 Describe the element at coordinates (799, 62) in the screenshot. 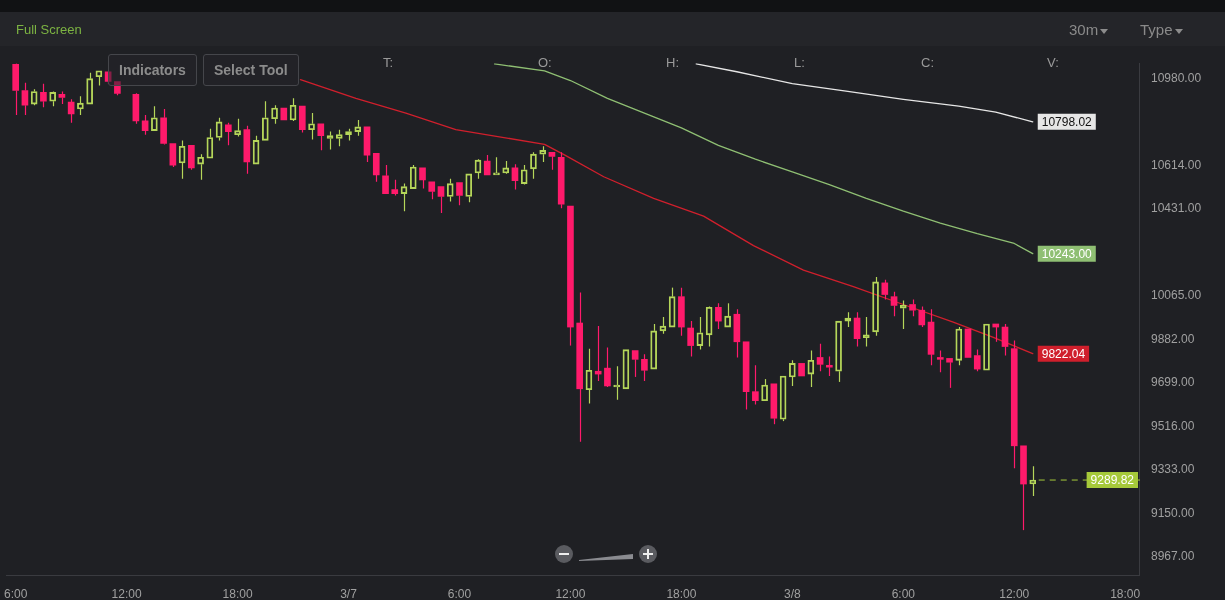

I see `annotation: L:` at that location.